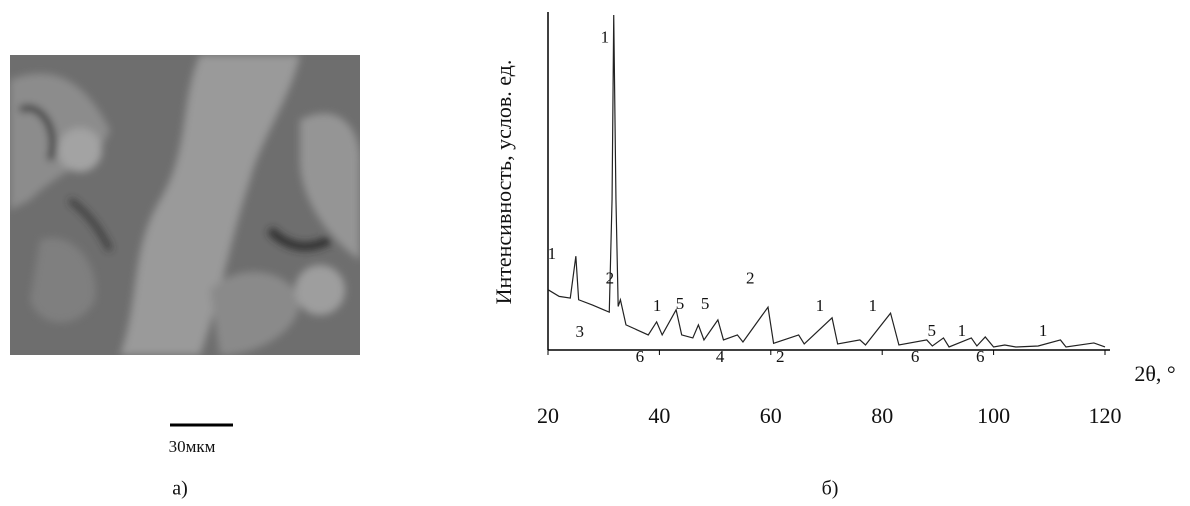 The height and width of the screenshot is (506, 1190). What do you see at coordinates (503, 182) in the screenshot?
I see `y-axis-label: Интенсивность, услов. ед.` at bounding box center [503, 182].